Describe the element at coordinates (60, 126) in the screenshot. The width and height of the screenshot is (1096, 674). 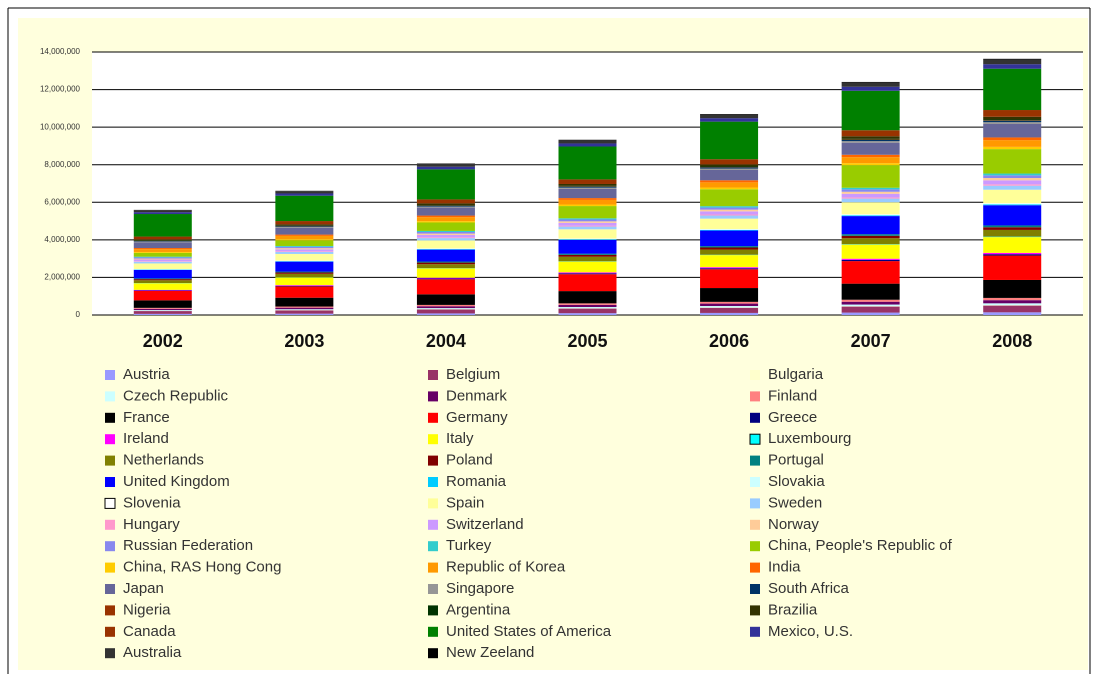
I see `y-tick-label: 10,000,000` at that location.